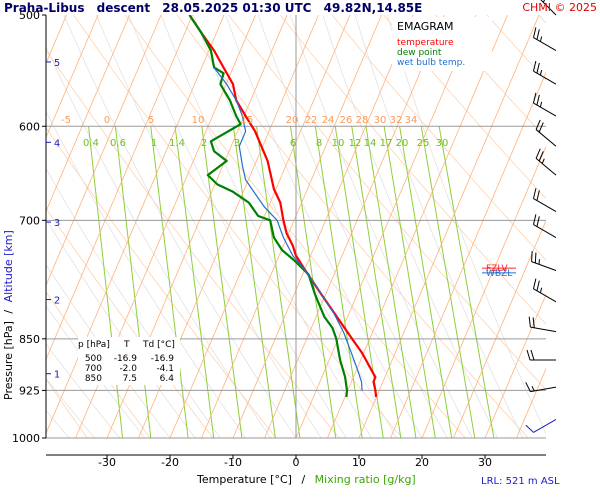 This screenshot has height=500, width=600. Describe the element at coordinates (485, 462) in the screenshot. I see `x-tick-label: 30` at that location.